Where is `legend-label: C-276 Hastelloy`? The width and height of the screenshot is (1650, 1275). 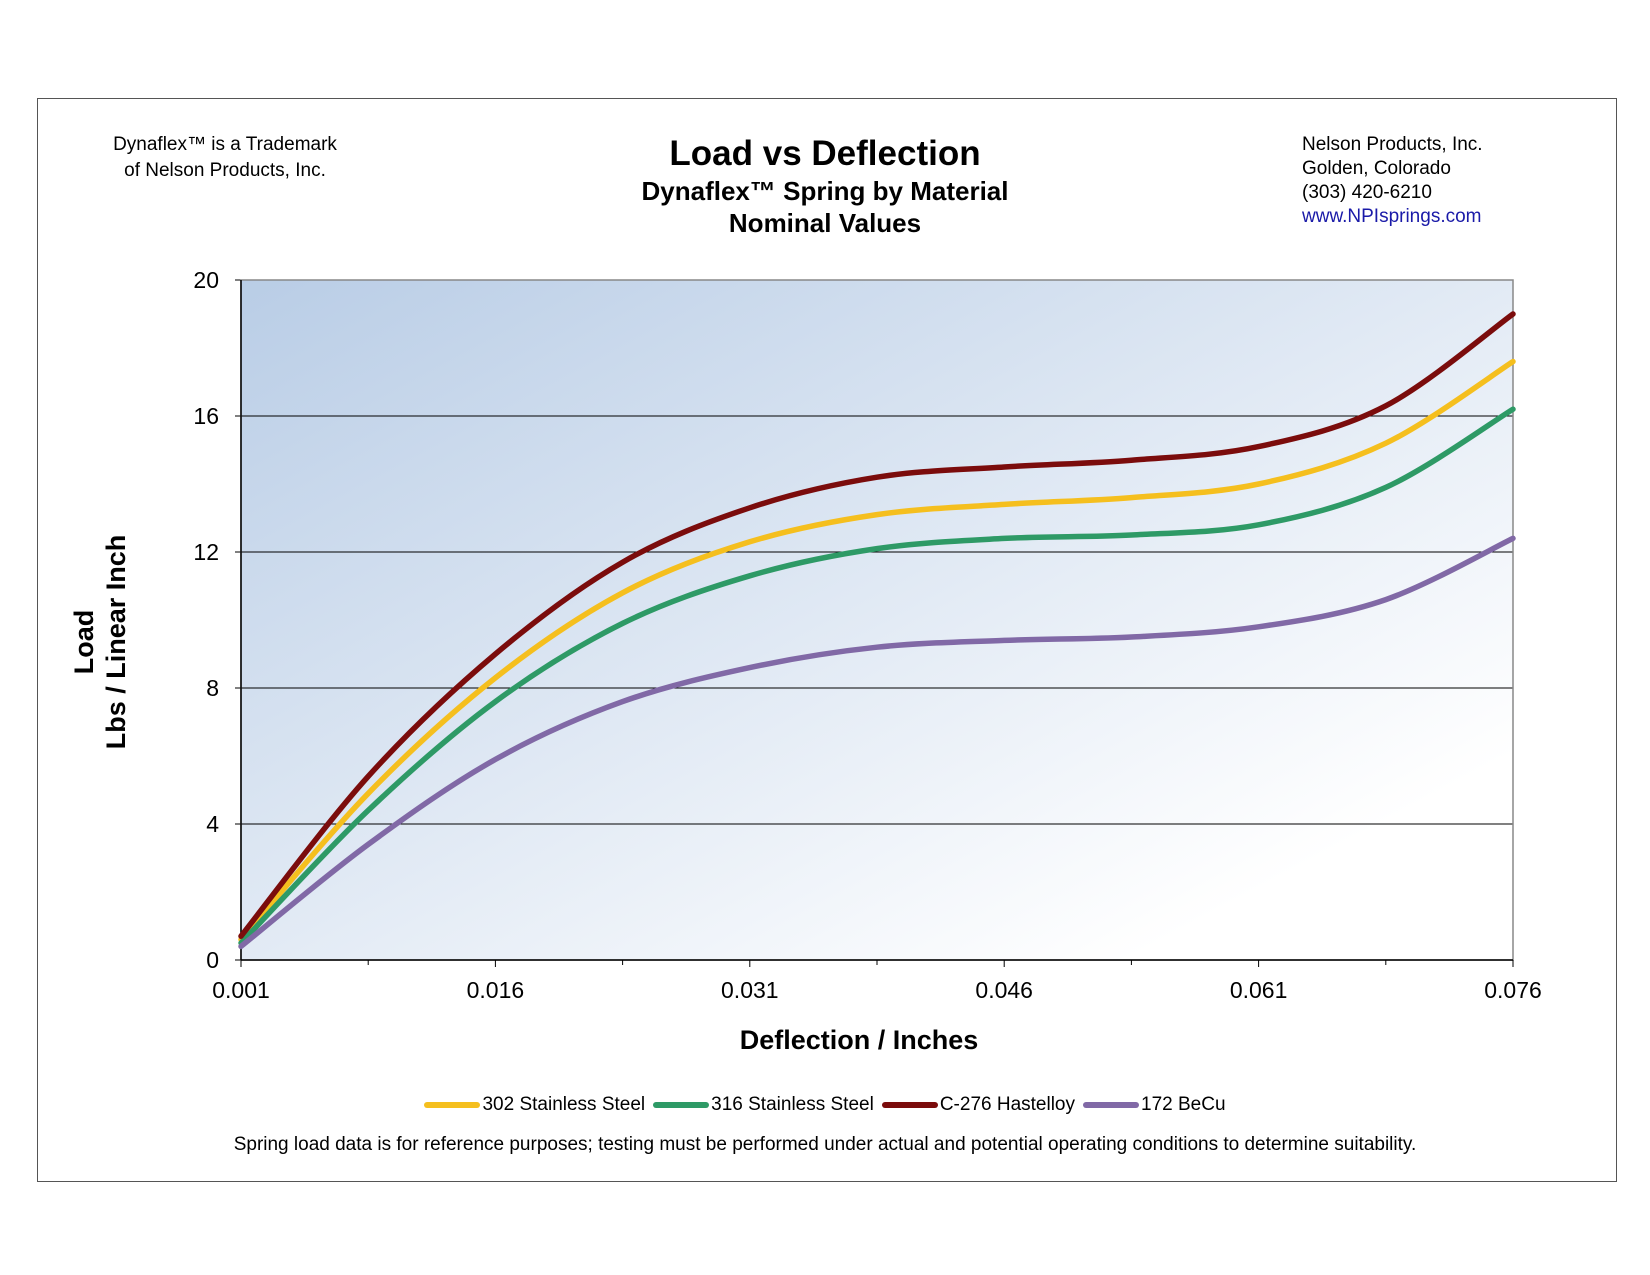
legend-label: C-276 Hastelloy is located at coordinates (1007, 1104).